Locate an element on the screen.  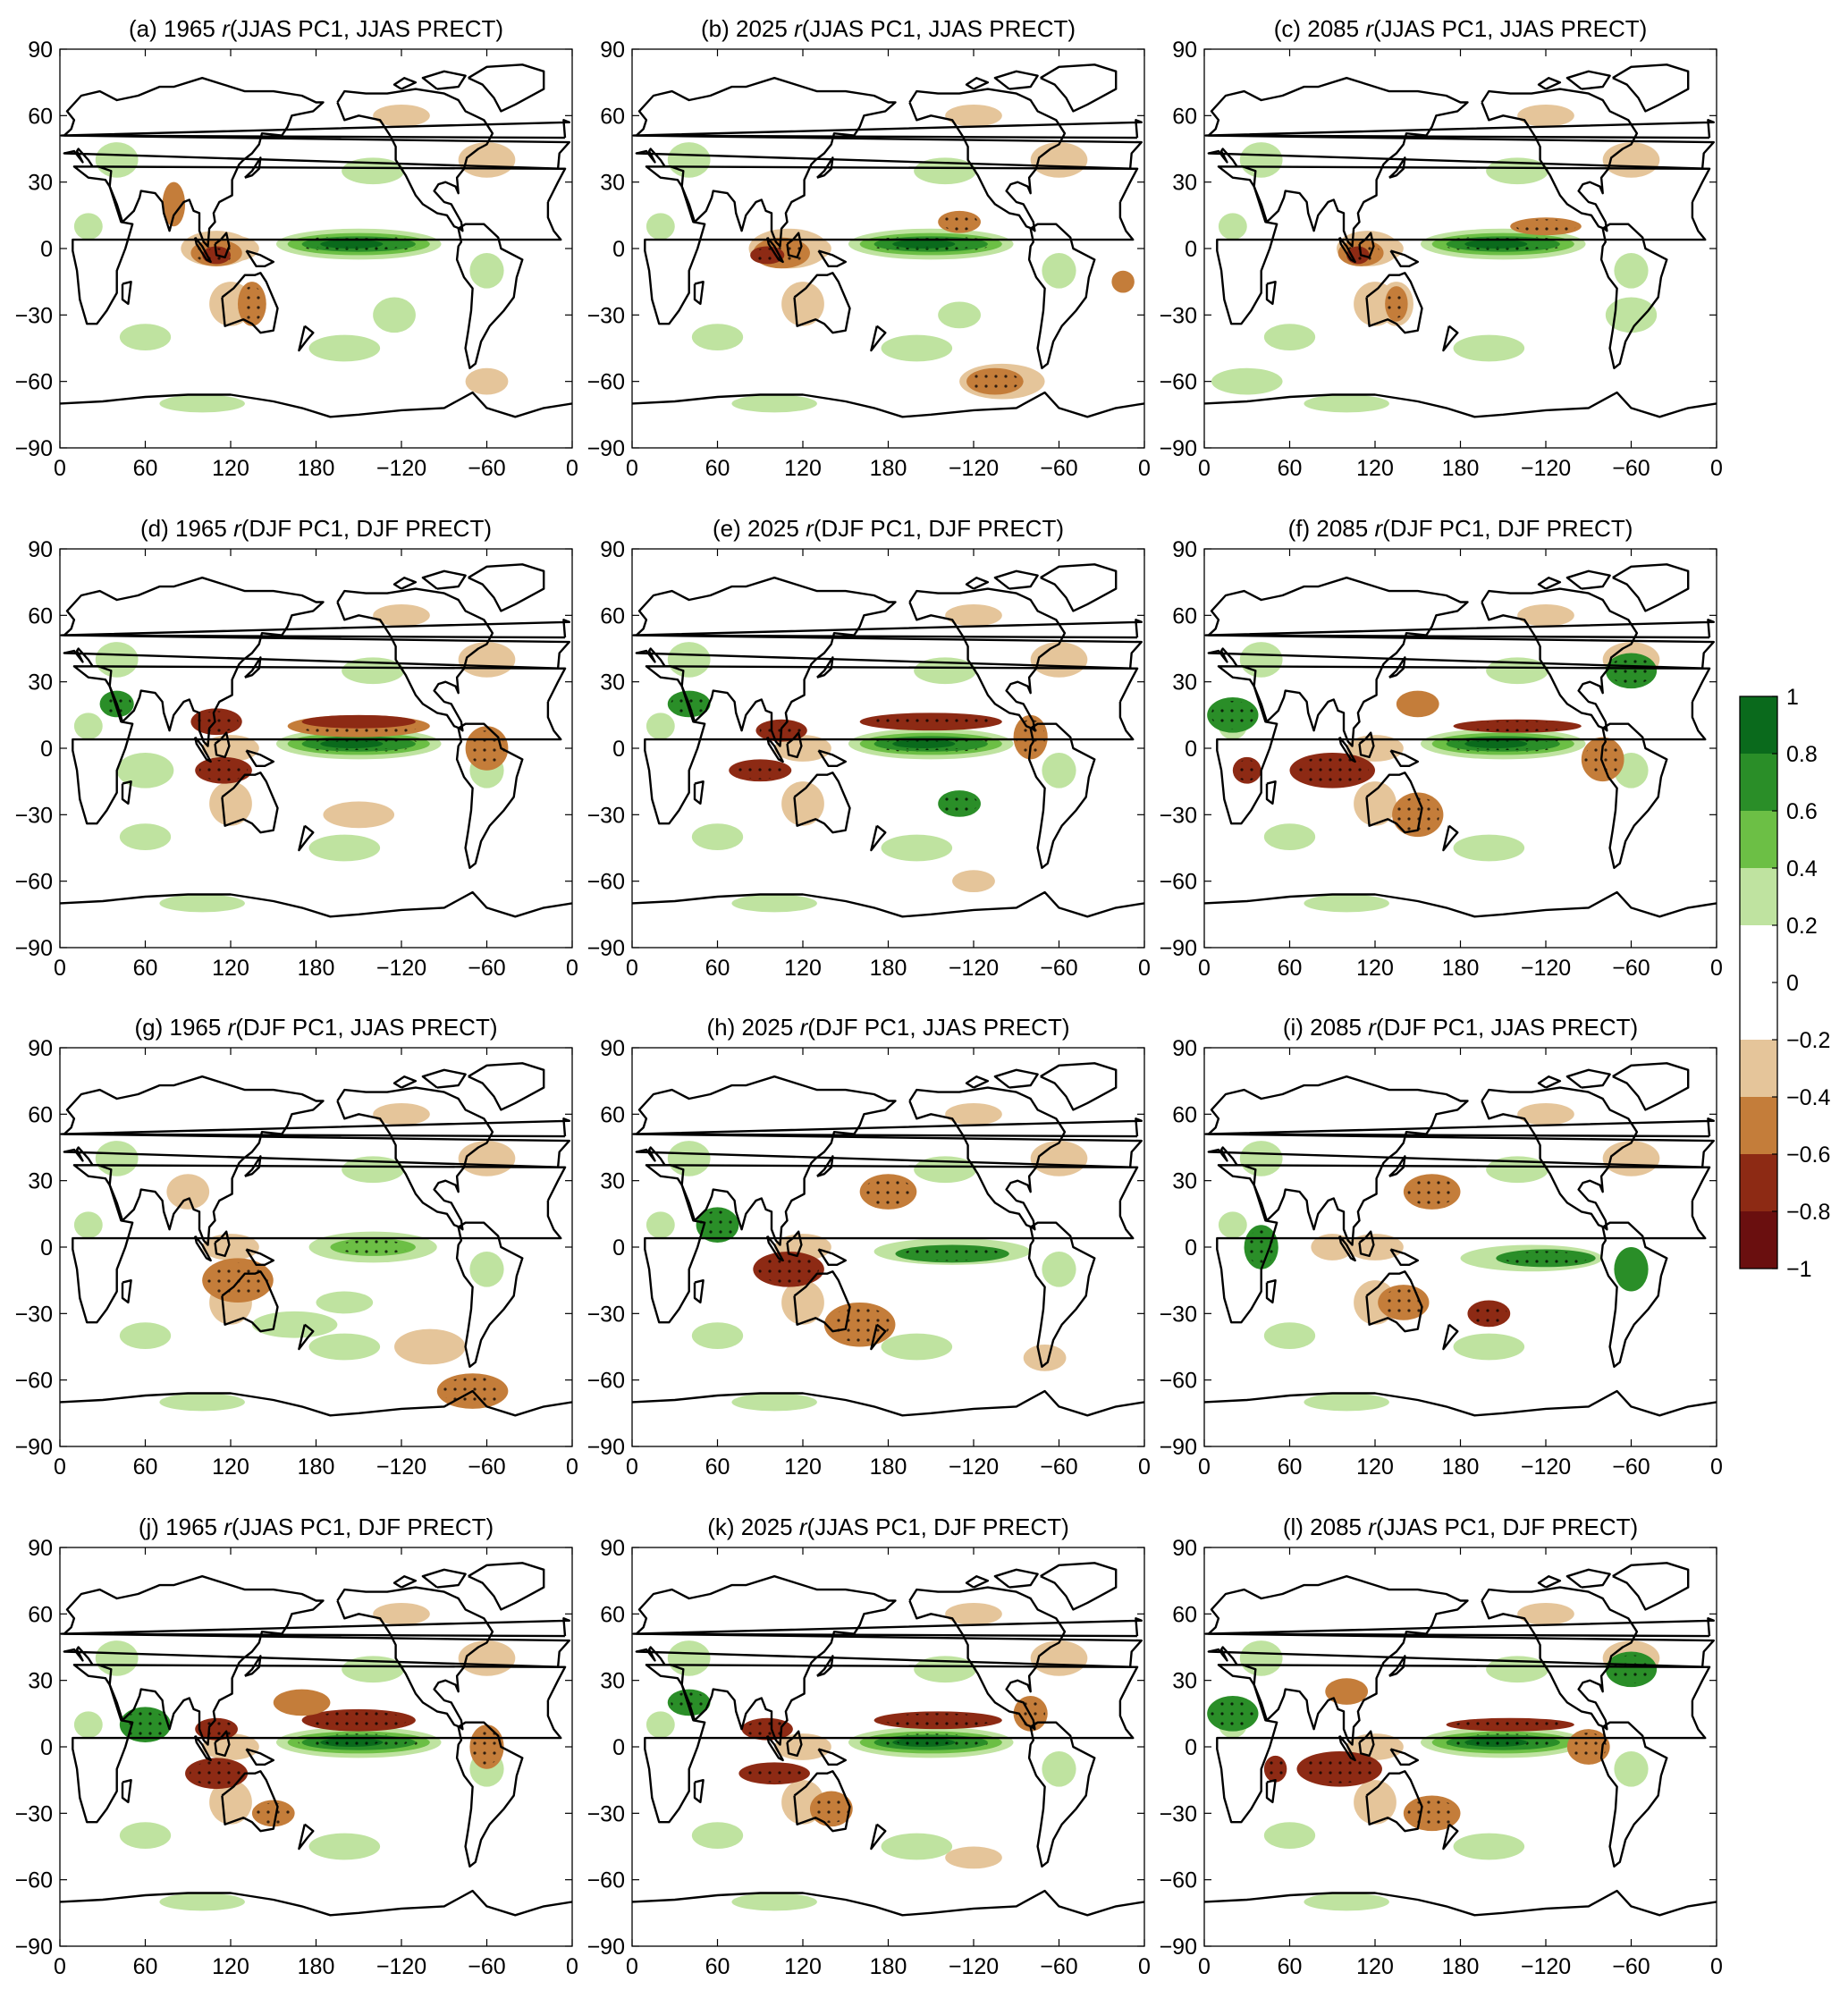
panel-r-symbol: r is located at coordinates (1378, 529).